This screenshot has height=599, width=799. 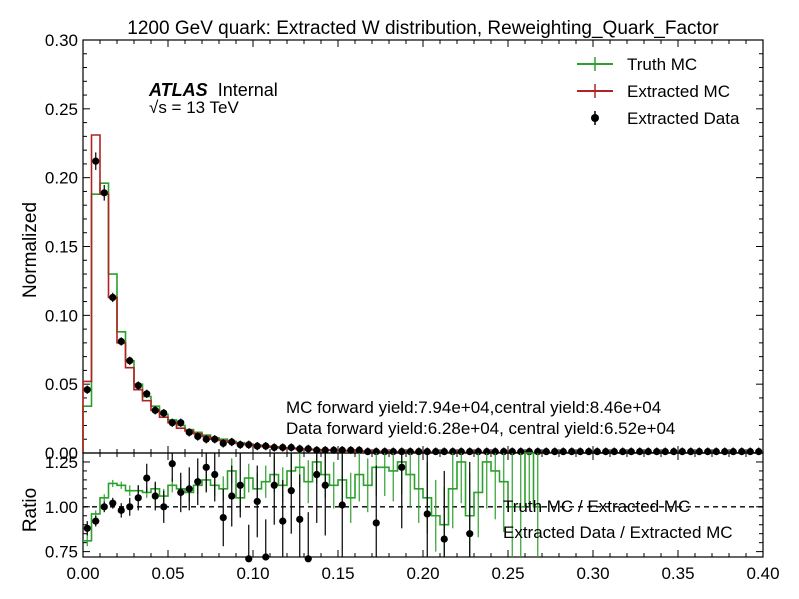 I want to click on x-tick-label: 0.20, so click(x=422, y=573).